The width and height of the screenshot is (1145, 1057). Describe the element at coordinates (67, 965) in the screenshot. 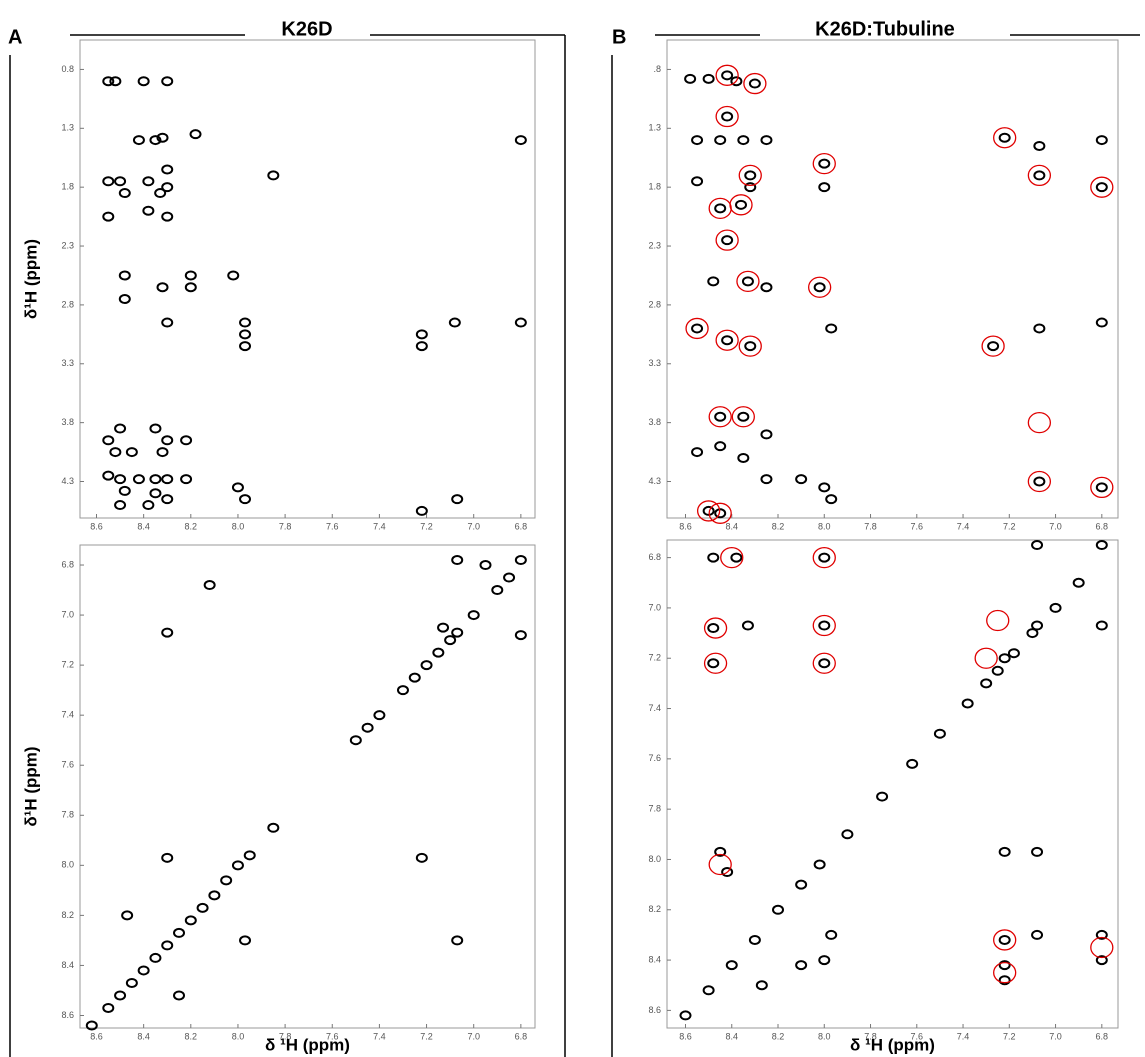

I see `y-tick-label: 8.4` at that location.